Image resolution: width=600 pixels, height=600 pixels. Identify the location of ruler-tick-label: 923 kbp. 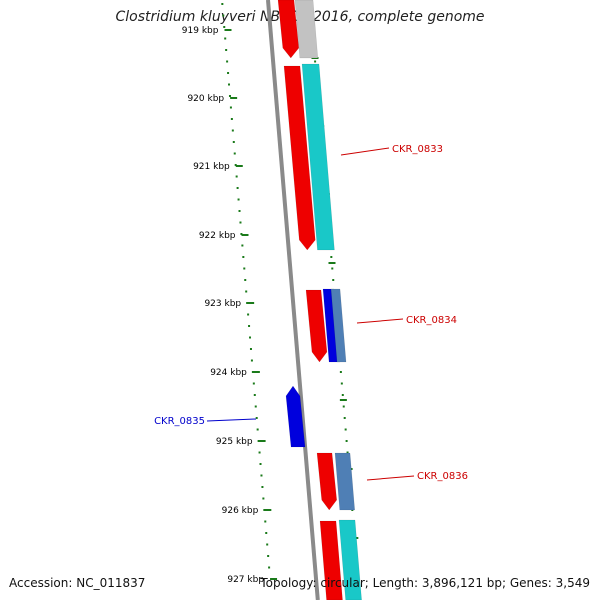
(222, 304).